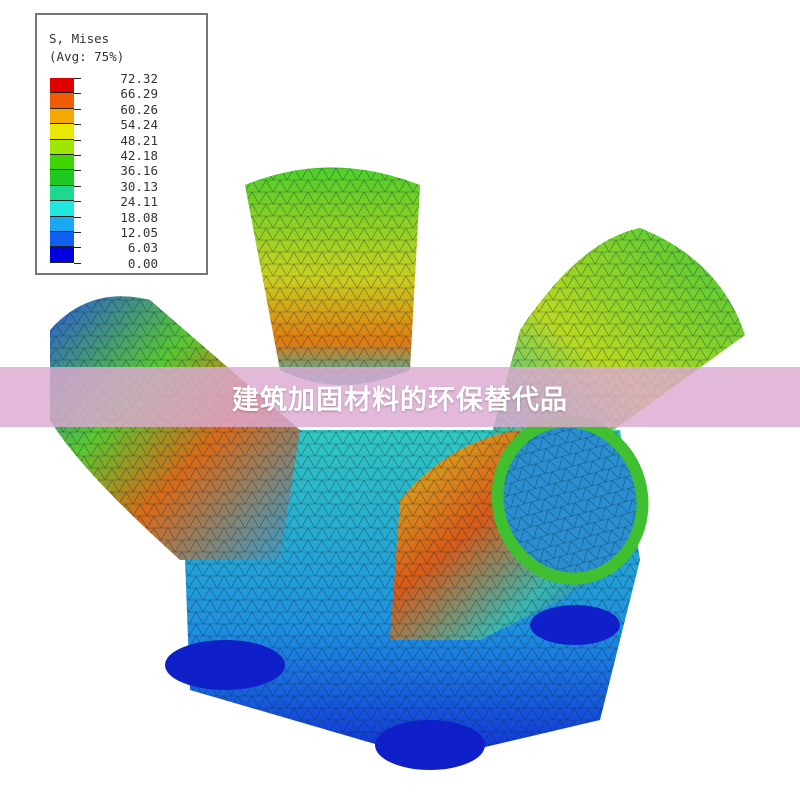 The height and width of the screenshot is (794, 800). Describe the element at coordinates (519, 527) in the screenshot. I see `pipe-front` at that location.